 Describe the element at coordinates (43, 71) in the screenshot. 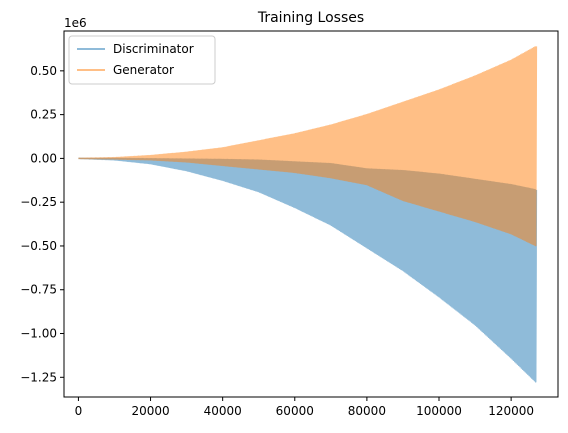

I see `y-tick-label: 0.50` at that location.